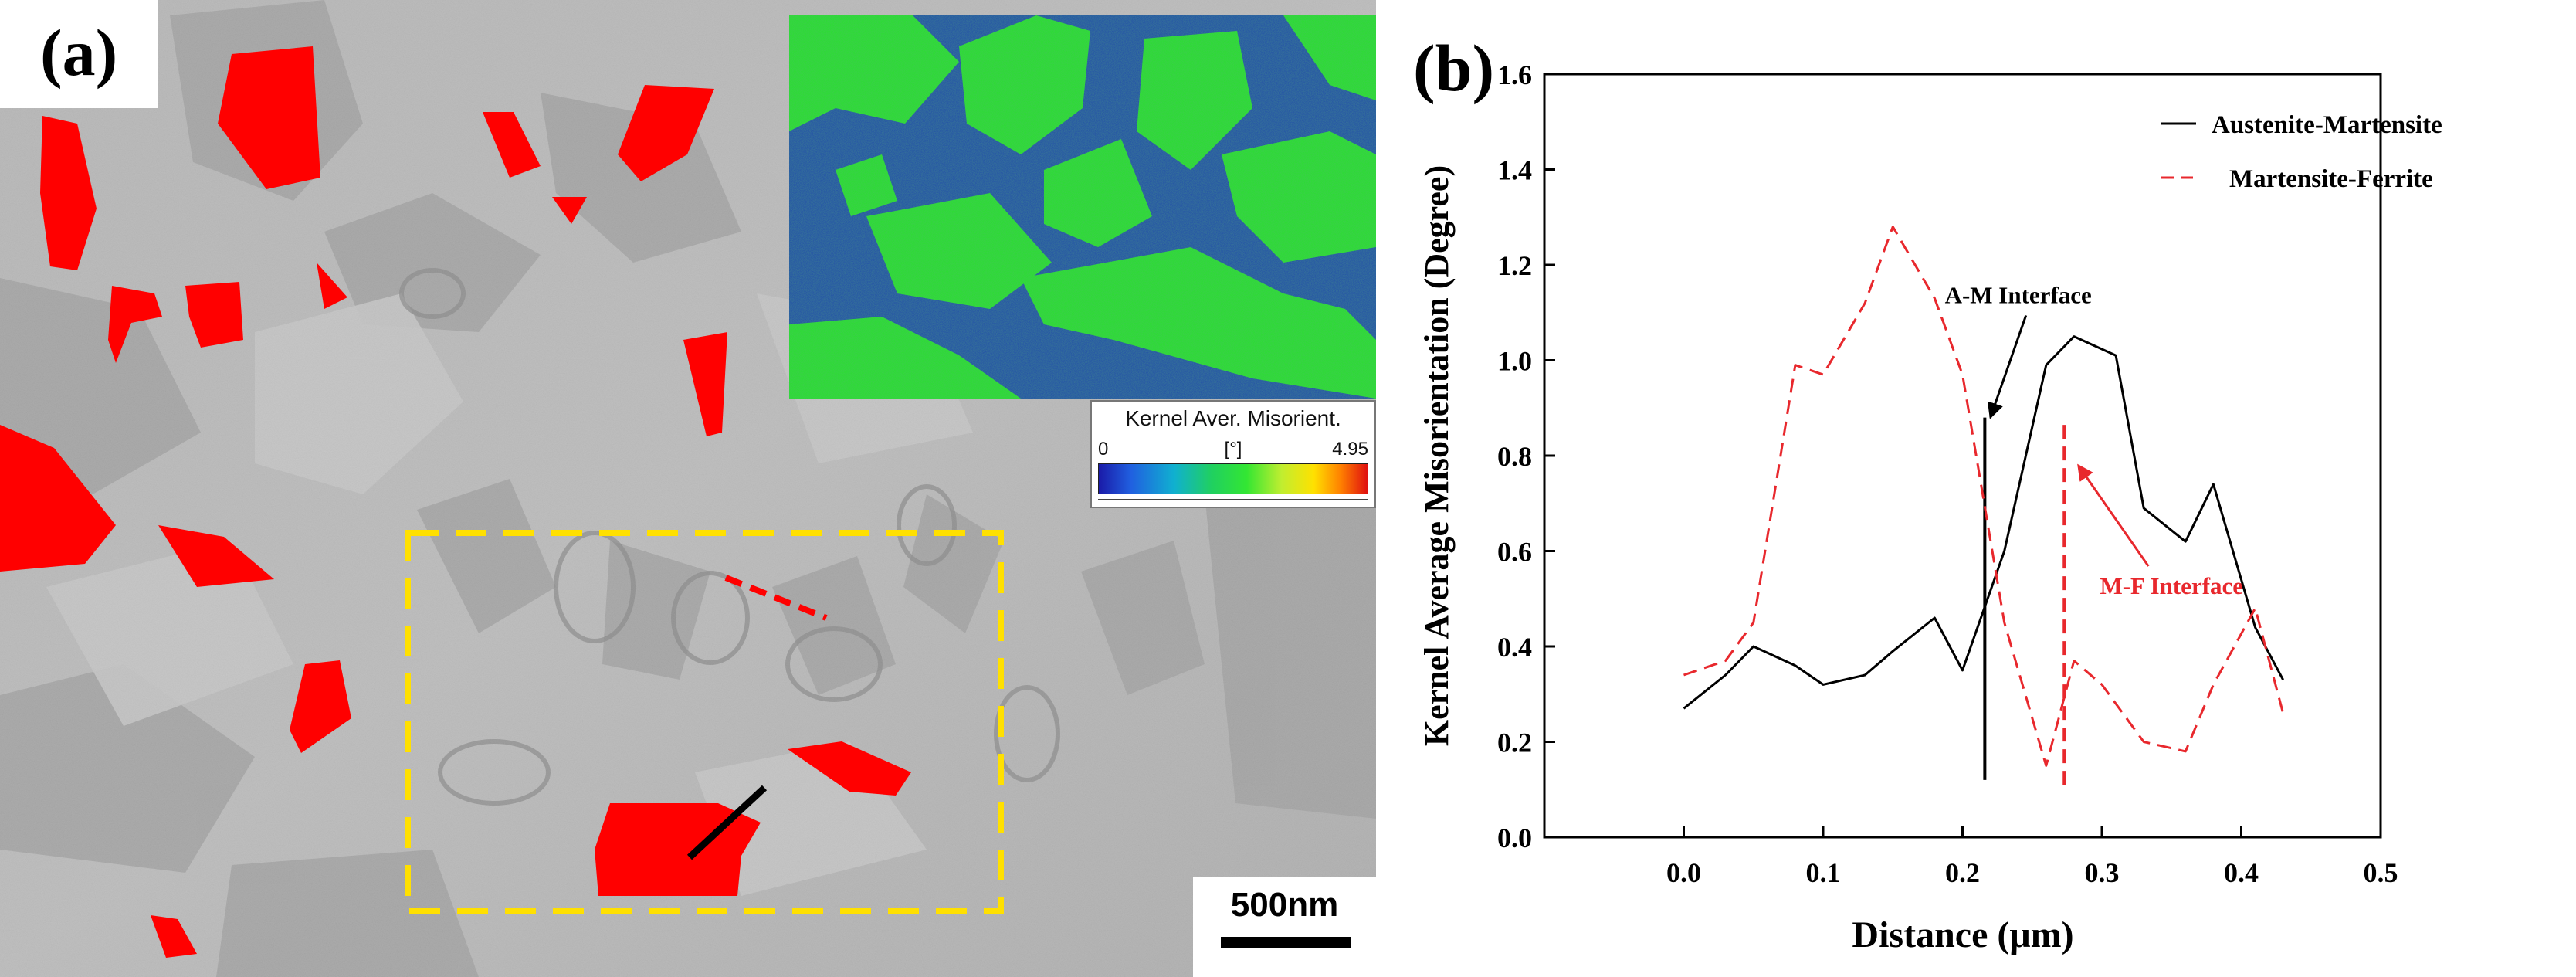 The image size is (2576, 977). Describe the element at coordinates (1103, 449) in the screenshot. I see `colorbar-min: 0` at that location.